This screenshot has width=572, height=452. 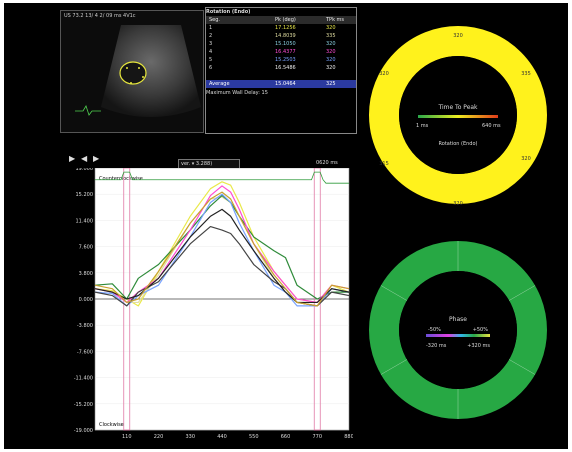 What do you see at coordinates (89, 437) in the screenshot?
I see `x-unit-label: ms.` at bounding box center [89, 437].